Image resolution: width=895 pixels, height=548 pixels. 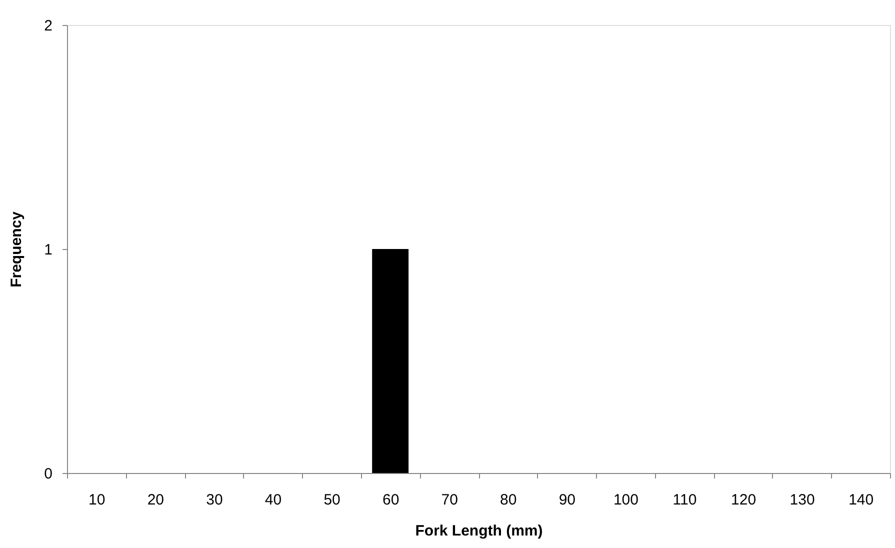 What do you see at coordinates (332, 500) in the screenshot?
I see `x-tick-label: 50` at bounding box center [332, 500].